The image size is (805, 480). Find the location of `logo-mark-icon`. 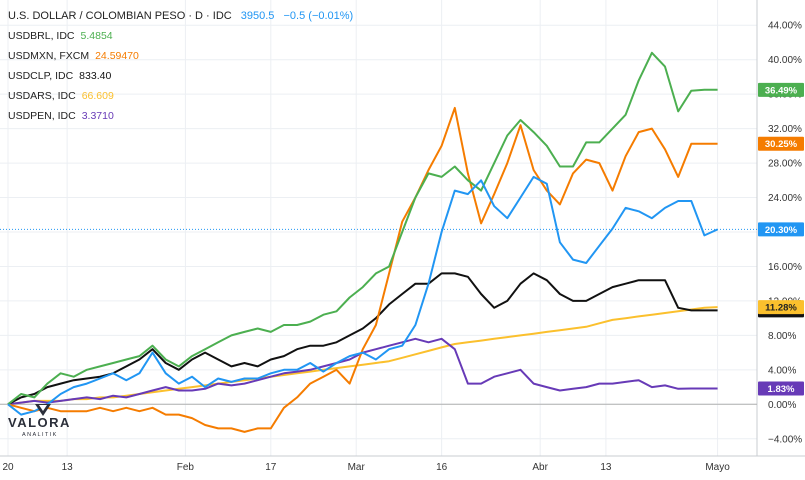

logo-mark-icon is located at coordinates (43, 410).